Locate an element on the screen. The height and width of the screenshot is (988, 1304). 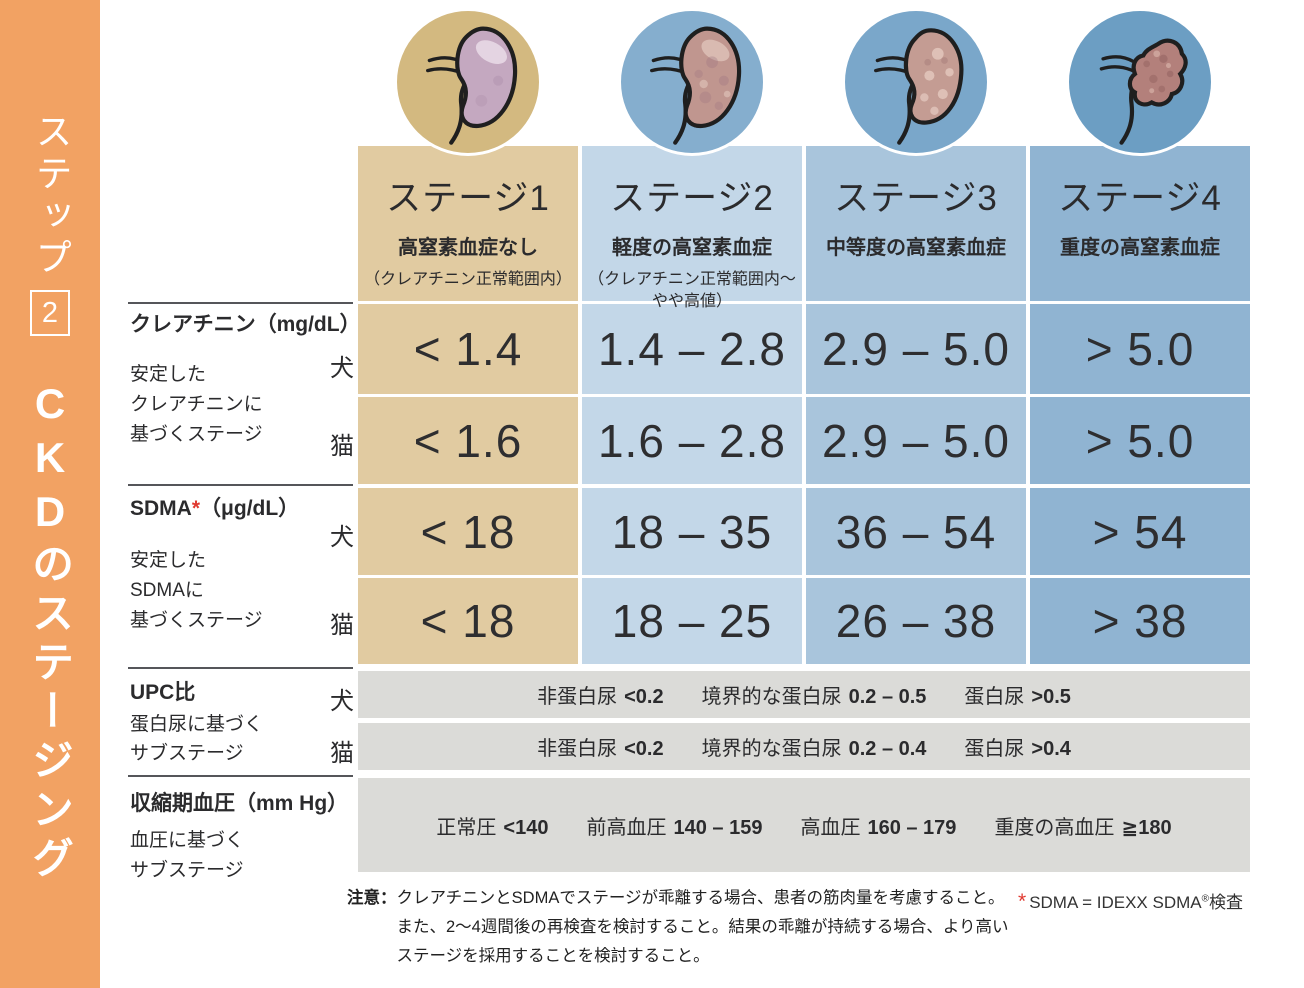
creatinine-dog-stage2-cell: 1.4 – 2.8 is located at coordinates (692, 349).